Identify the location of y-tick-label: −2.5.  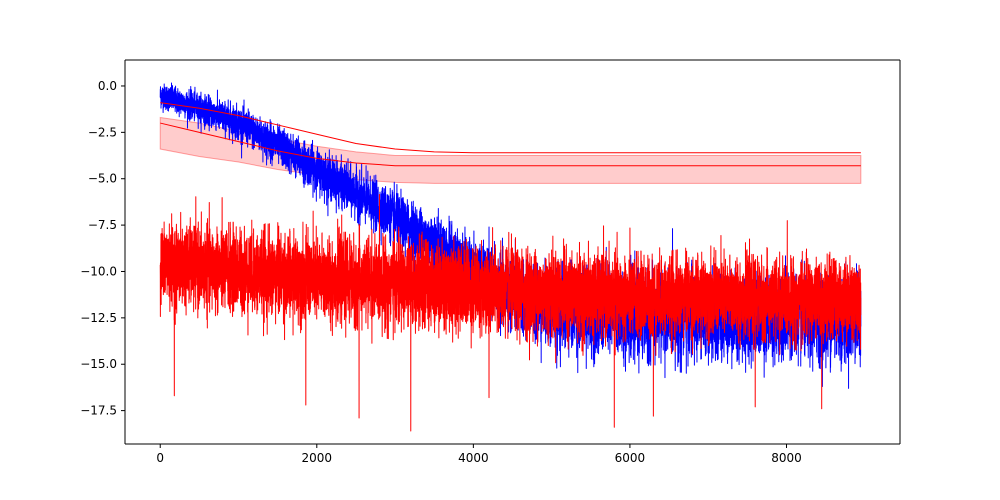
(102, 132).